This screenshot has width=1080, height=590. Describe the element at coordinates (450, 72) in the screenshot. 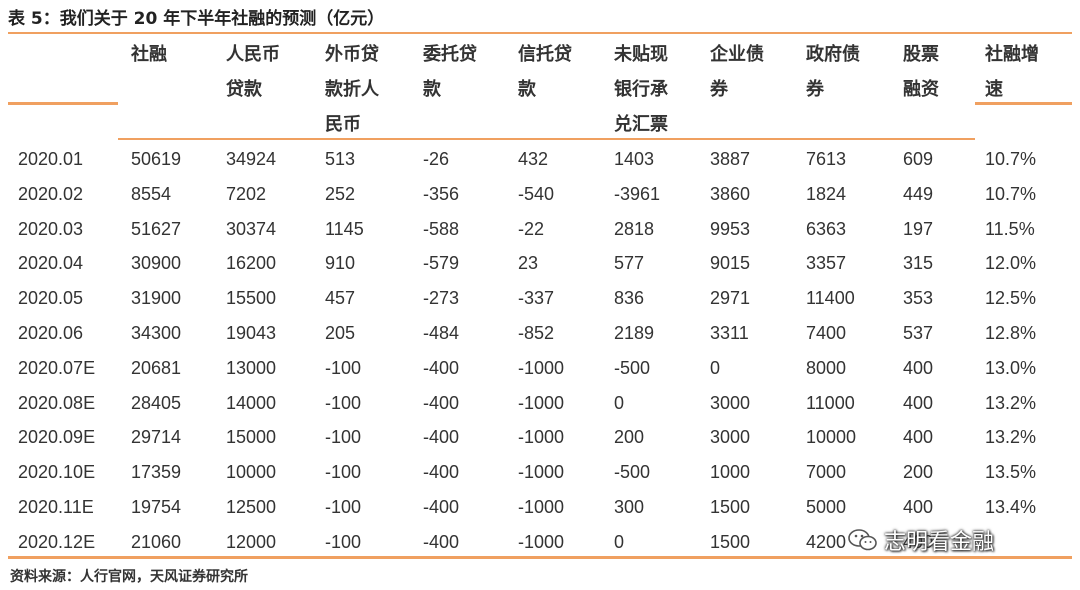

I see `column-header: 委托贷款` at that location.